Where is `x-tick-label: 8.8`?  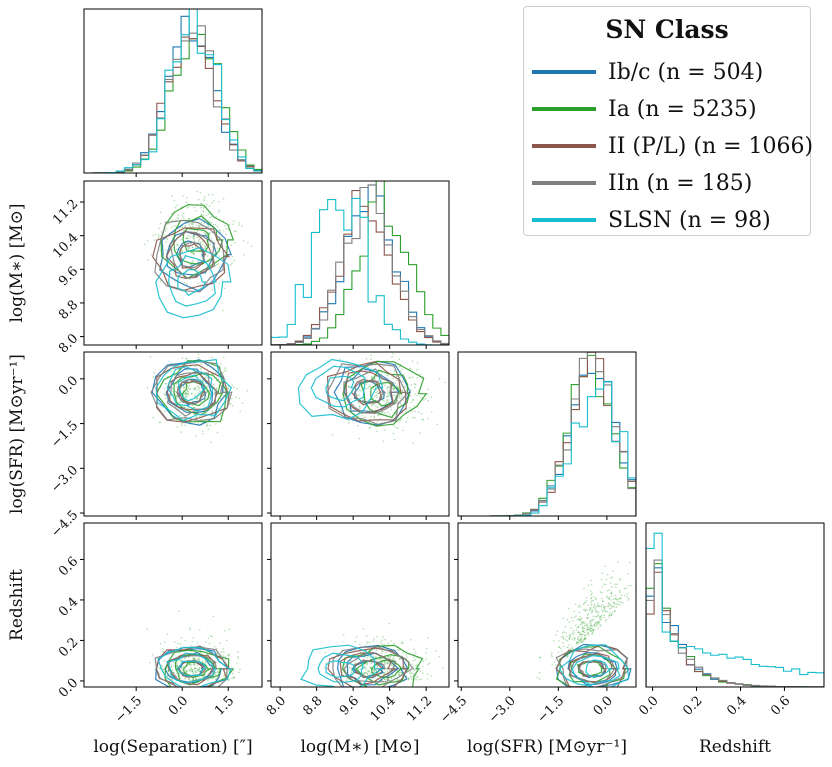
x-tick-label: 8.8 is located at coordinates (312, 705).